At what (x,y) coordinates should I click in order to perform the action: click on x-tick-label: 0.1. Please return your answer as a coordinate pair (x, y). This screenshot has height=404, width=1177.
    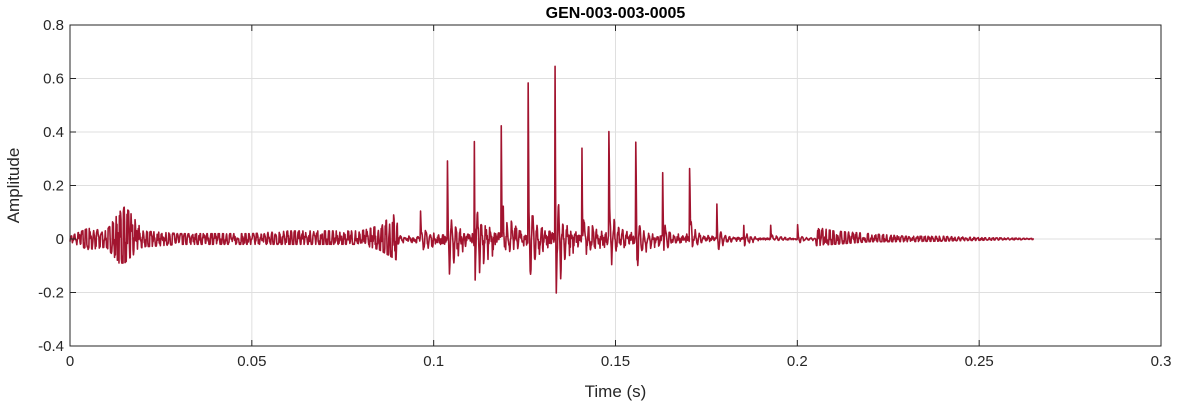
    Looking at the image, I should click on (433, 361).